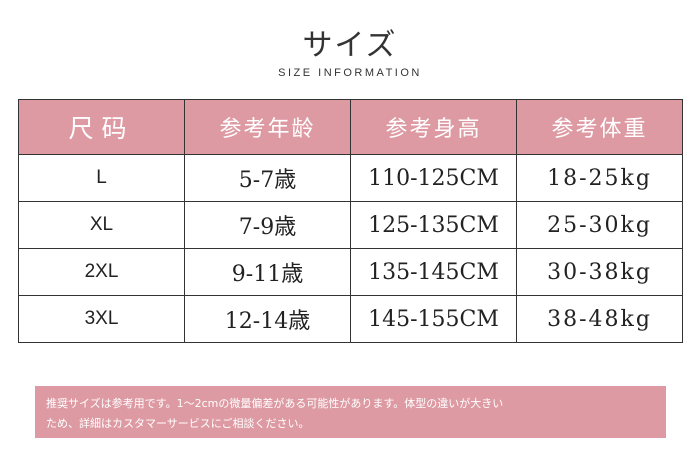 Image resolution: width=700 pixels, height=467 pixels. Describe the element at coordinates (433, 178) in the screenshot. I see `cell-height: 110-125CM` at that location.